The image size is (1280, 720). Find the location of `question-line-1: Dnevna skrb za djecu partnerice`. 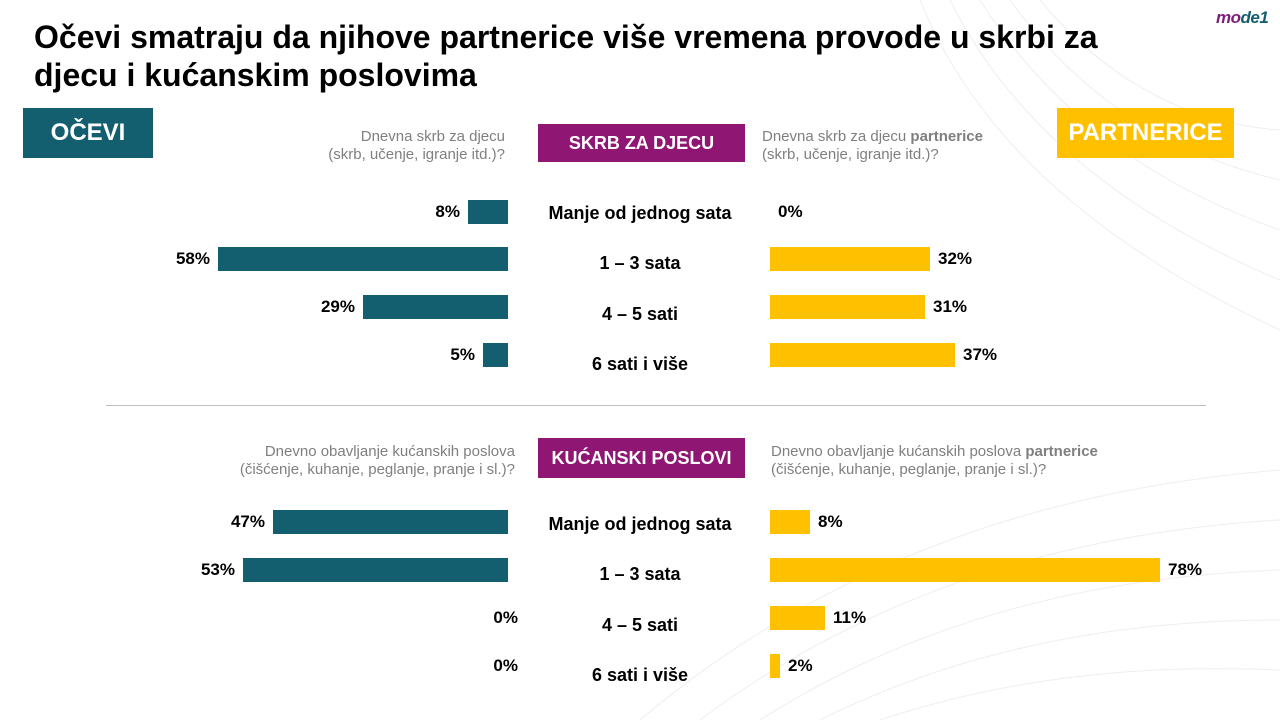

question-line-1: Dnevna skrb za djecu partnerice is located at coordinates (912, 137).